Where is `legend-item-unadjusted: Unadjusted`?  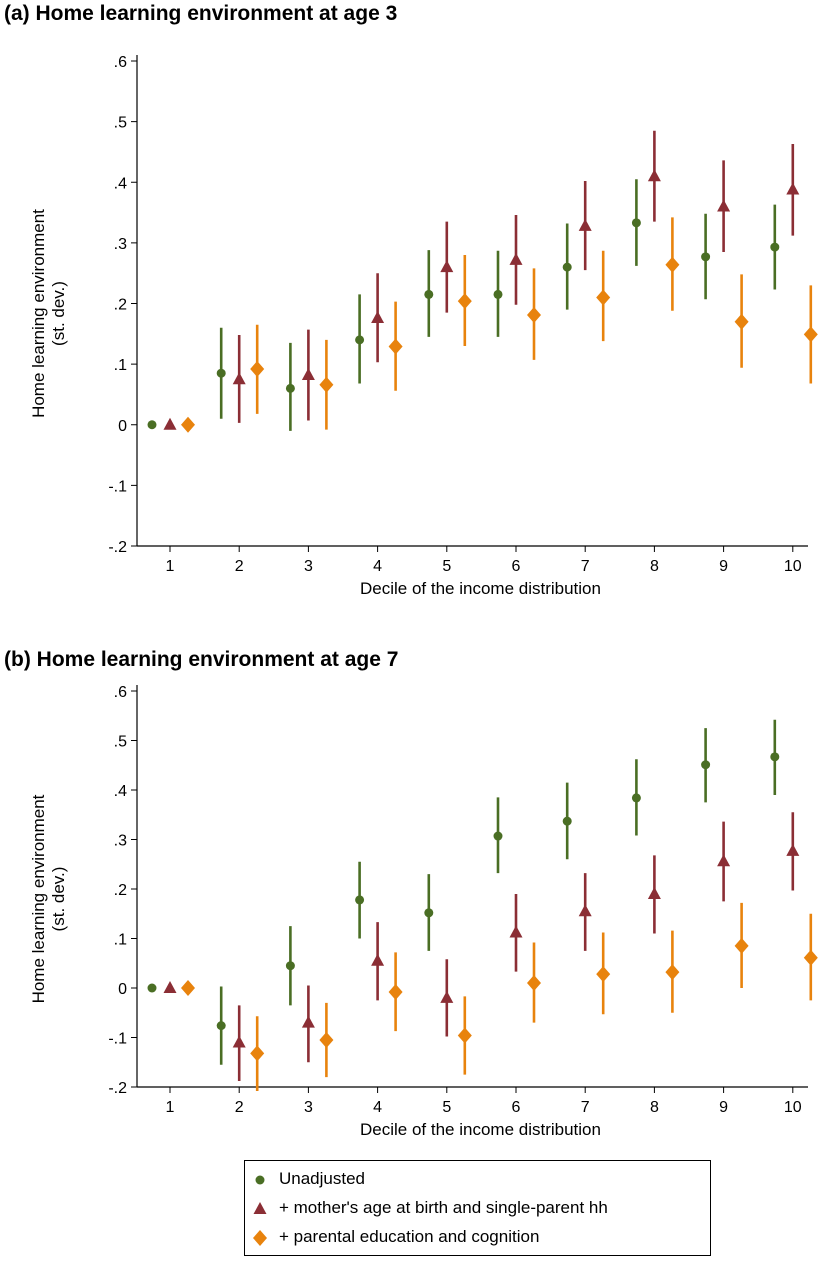 legend-item-unadjusted: Unadjusted is located at coordinates (477, 1180).